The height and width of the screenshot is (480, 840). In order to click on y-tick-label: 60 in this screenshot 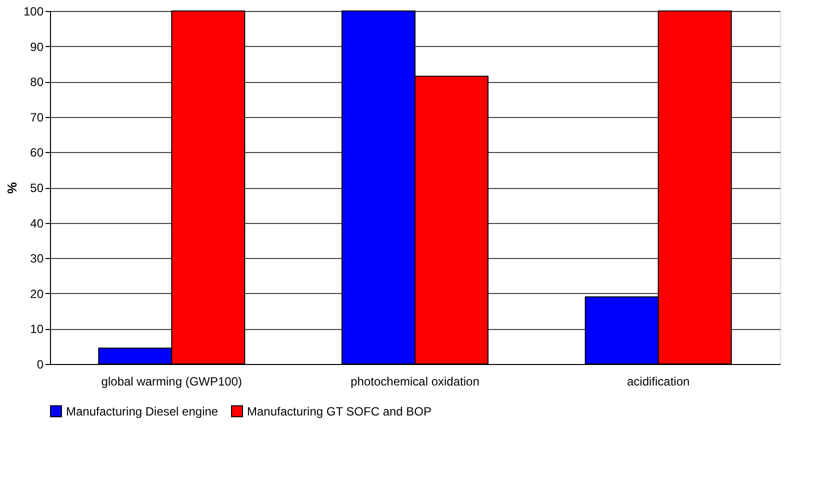, I will do `click(37, 153)`.